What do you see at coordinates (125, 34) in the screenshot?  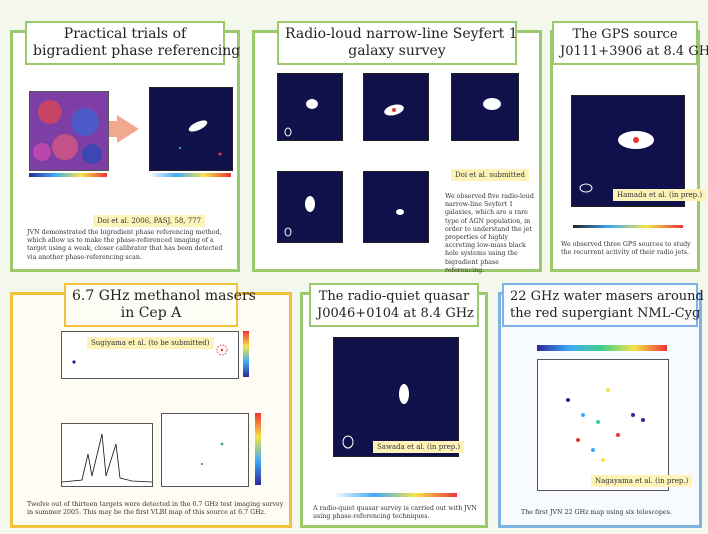 I see `title-line-1: Practical trials of` at bounding box center [125, 34].